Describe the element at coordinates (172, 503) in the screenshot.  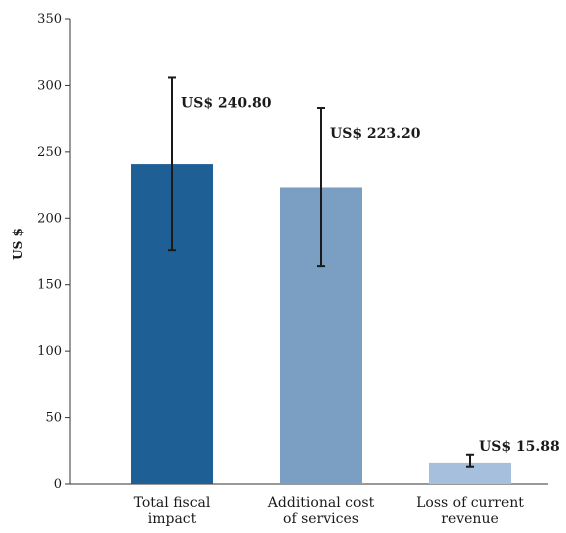
I see `x-category-label: Total fiscal` at that location.